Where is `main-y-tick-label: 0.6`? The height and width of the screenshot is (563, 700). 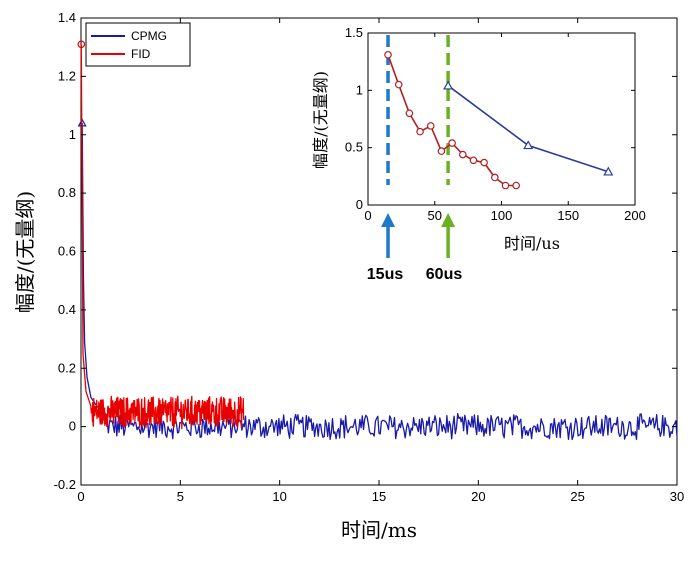 main-y-tick-label: 0.6 is located at coordinates (67, 251).